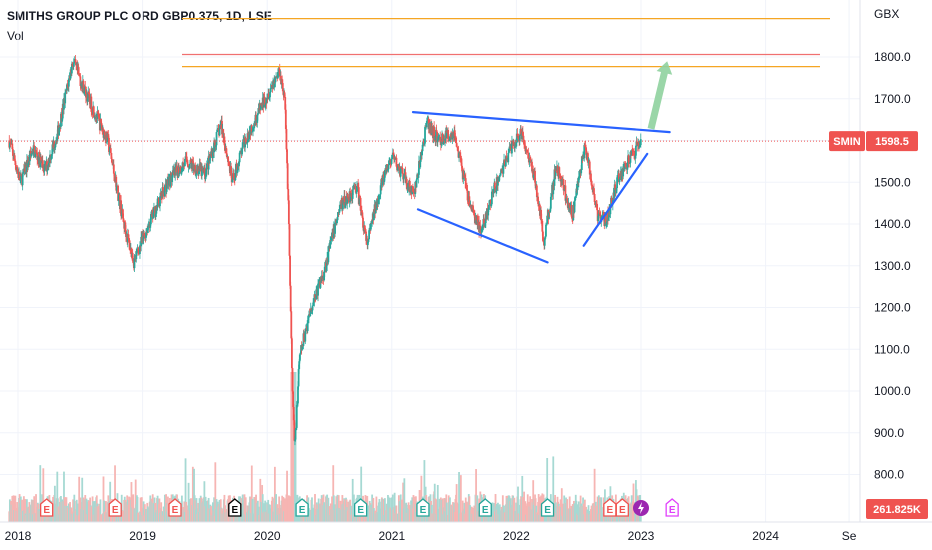 This screenshot has width=932, height=550. I want to click on trend-lines, so click(541, 187).